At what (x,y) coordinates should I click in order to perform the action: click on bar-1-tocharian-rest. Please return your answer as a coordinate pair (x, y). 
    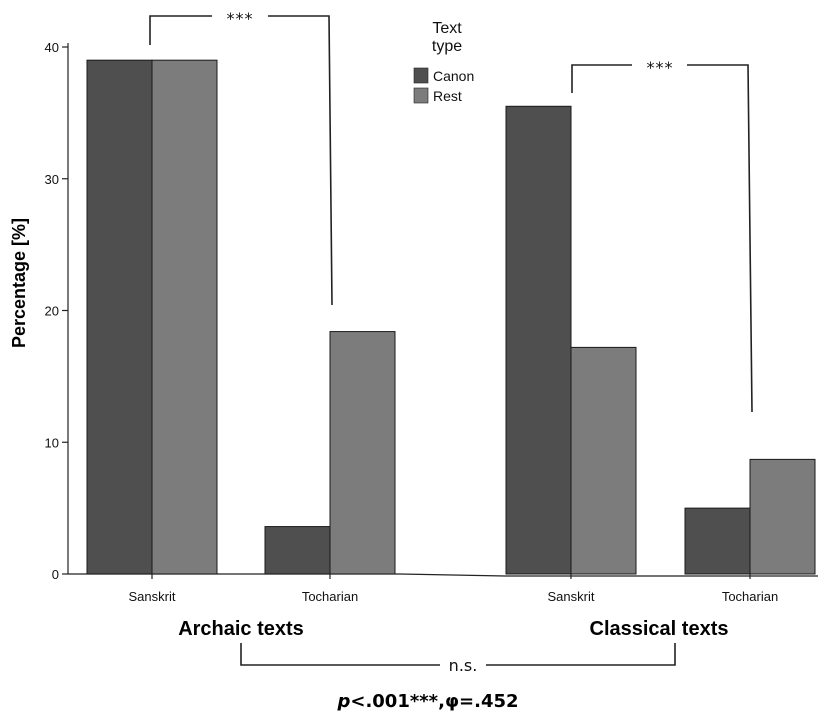
    Looking at the image, I should click on (782, 516).